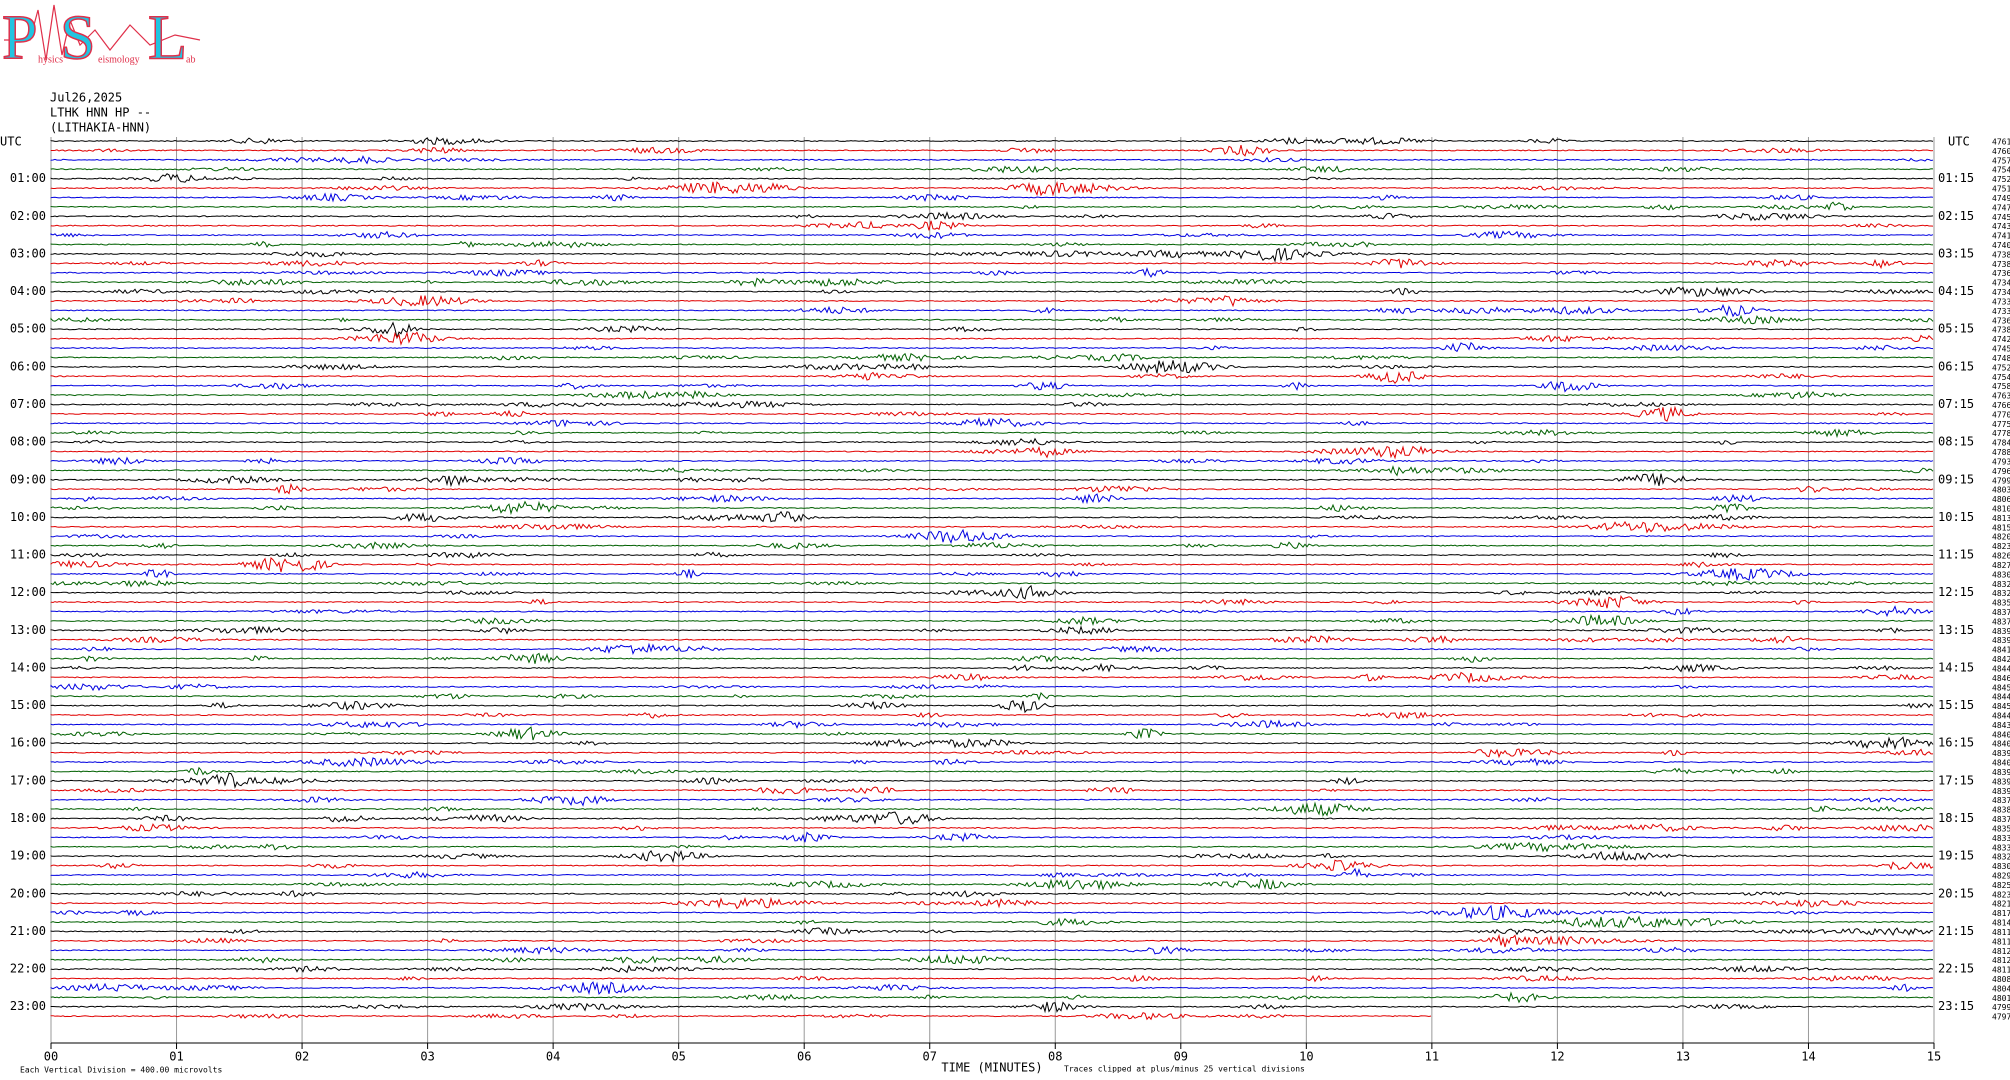  What do you see at coordinates (28, 780) in the screenshot?
I see `hour-label: 17:00` at bounding box center [28, 780].